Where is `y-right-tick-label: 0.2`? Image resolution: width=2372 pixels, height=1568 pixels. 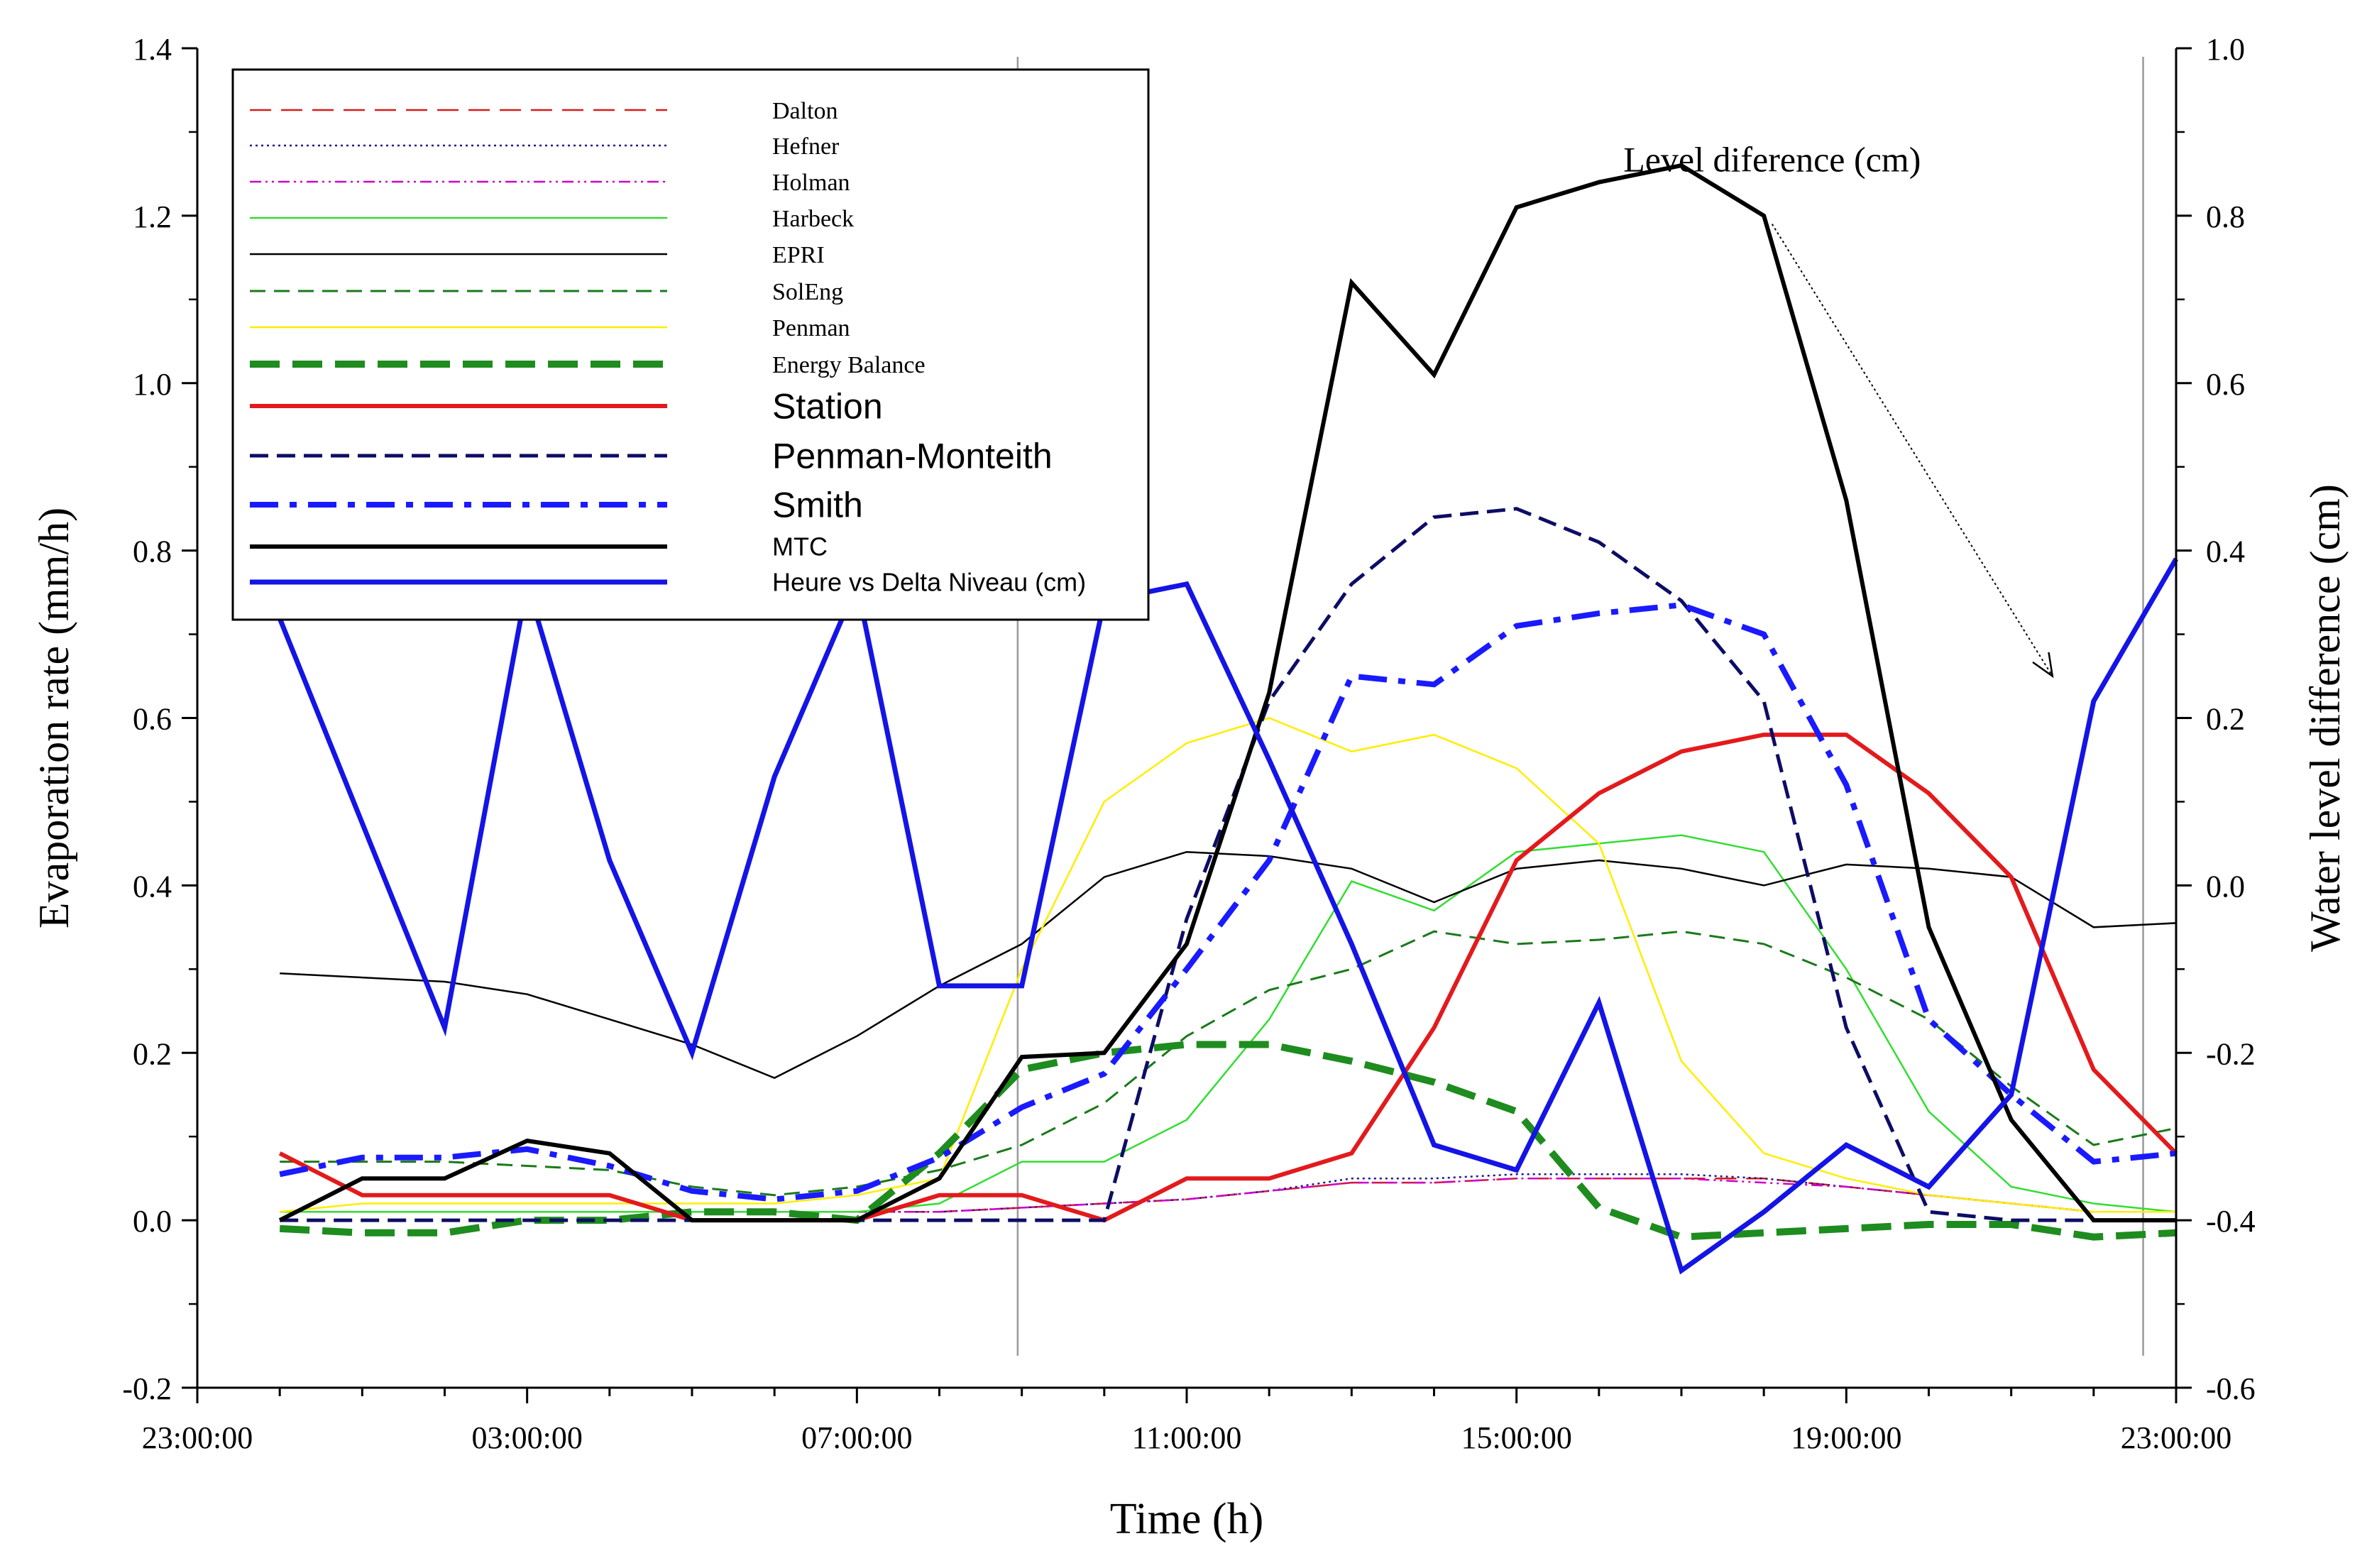 y-right-tick-label: 0.2 is located at coordinates (2226, 719).